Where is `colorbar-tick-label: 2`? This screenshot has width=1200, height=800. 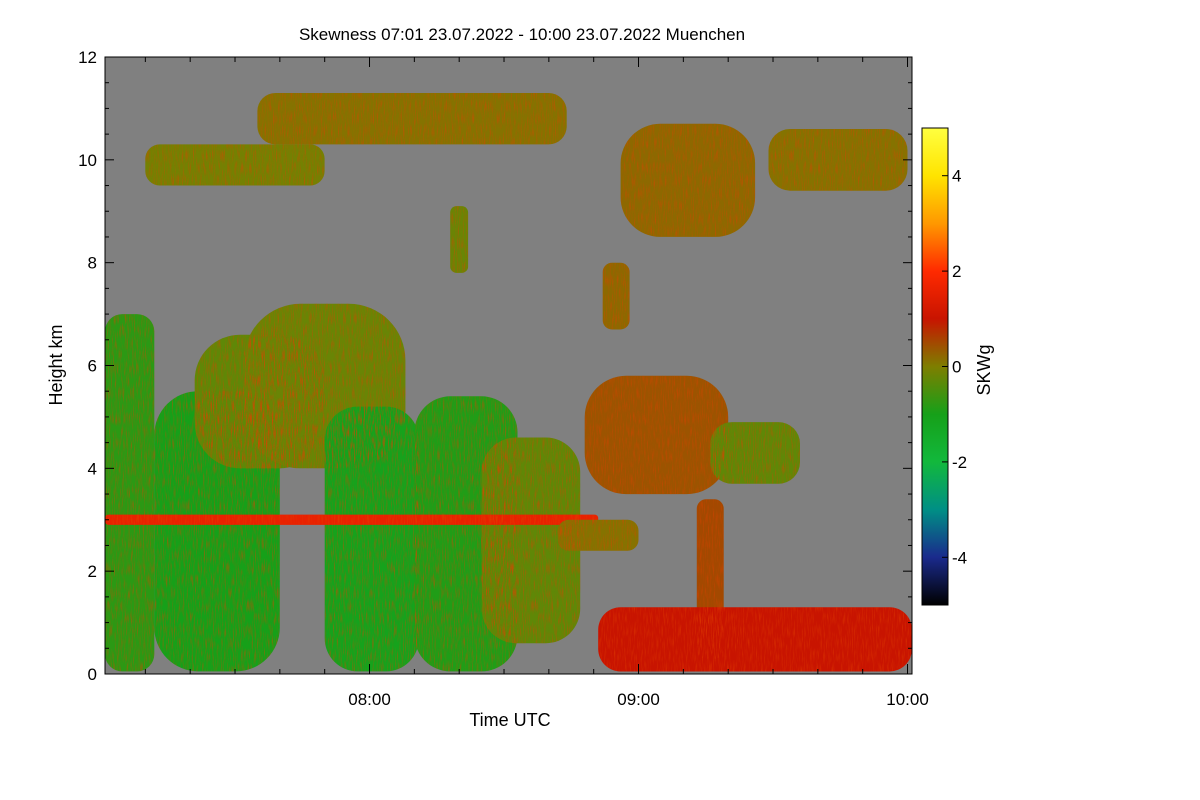 colorbar-tick-label: 2 is located at coordinates (956, 271).